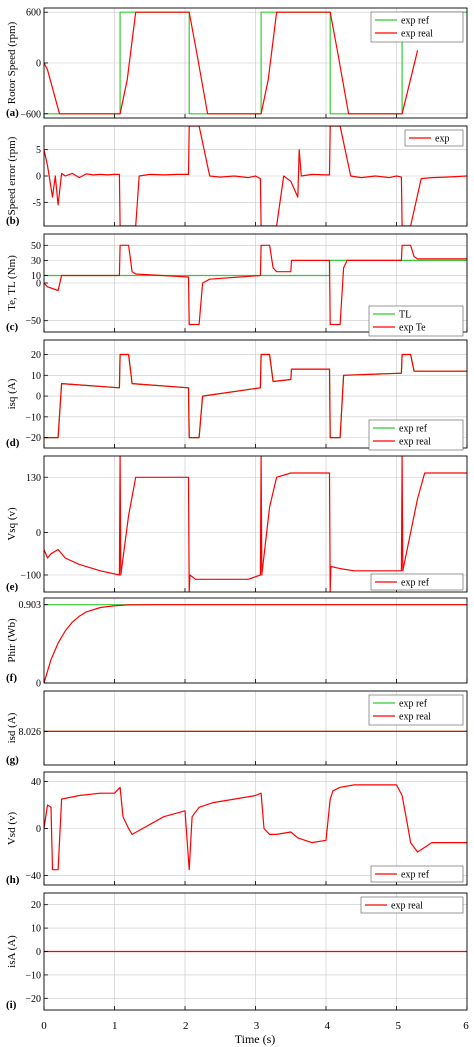  What do you see at coordinates (405, 315) in the screenshot?
I see `legend-label: TL` at bounding box center [405, 315].